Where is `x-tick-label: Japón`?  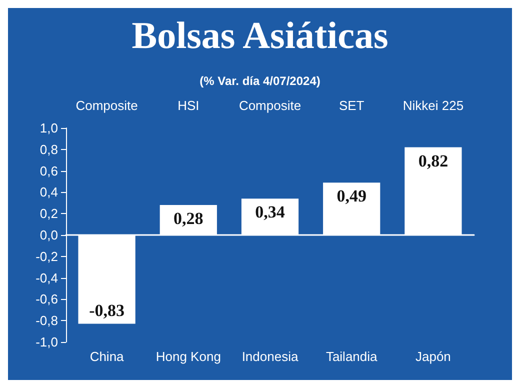 x-tick-label: Japón is located at coordinates (433, 356).